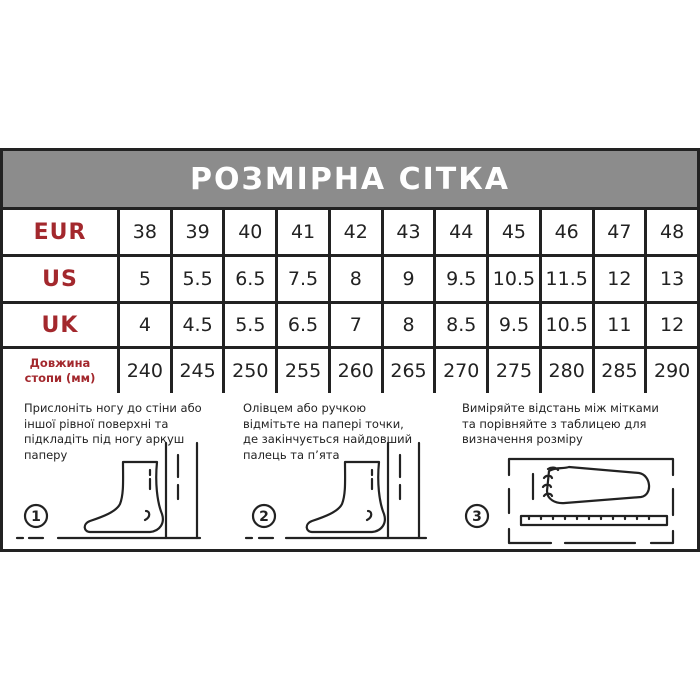  Describe the element at coordinates (250, 279) in the screenshot. I see `size-cell-us: 6.5` at that location.